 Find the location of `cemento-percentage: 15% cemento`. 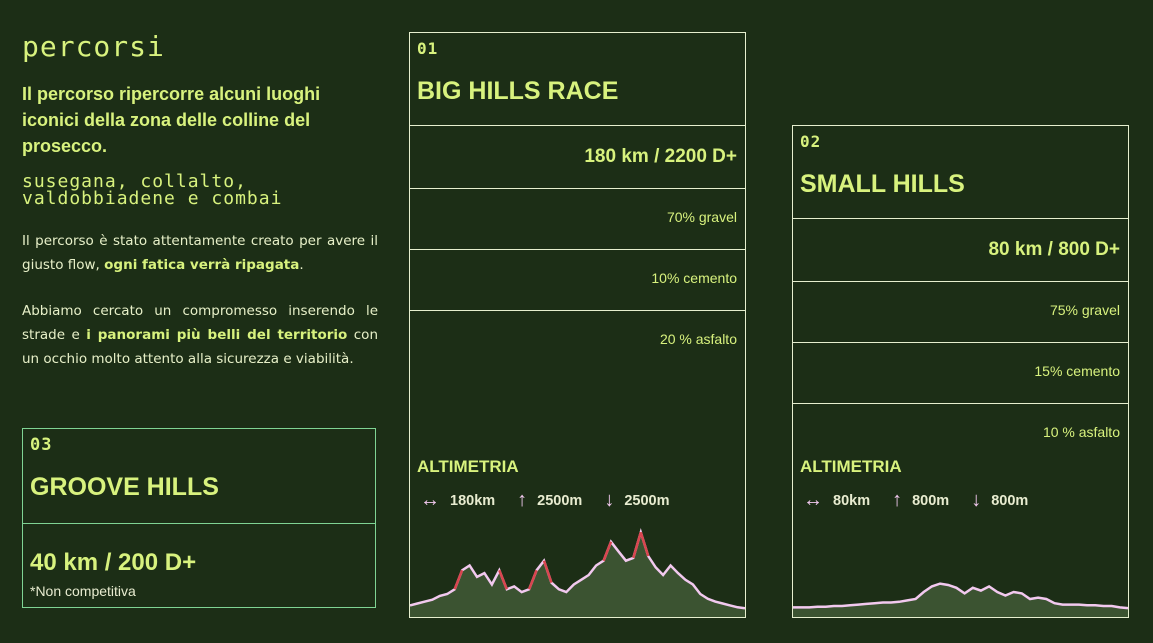

cemento-percentage: 15% cemento is located at coordinates (1077, 371).